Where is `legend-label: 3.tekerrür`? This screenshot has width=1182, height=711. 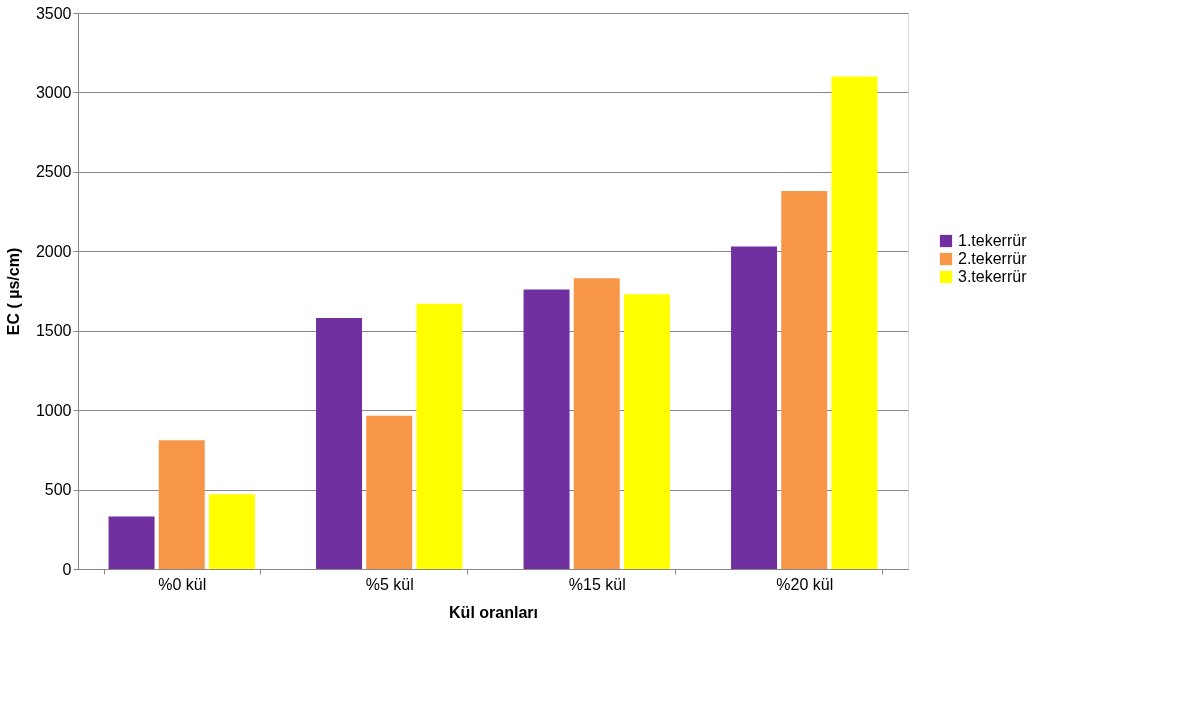 legend-label: 3.tekerrür is located at coordinates (993, 276).